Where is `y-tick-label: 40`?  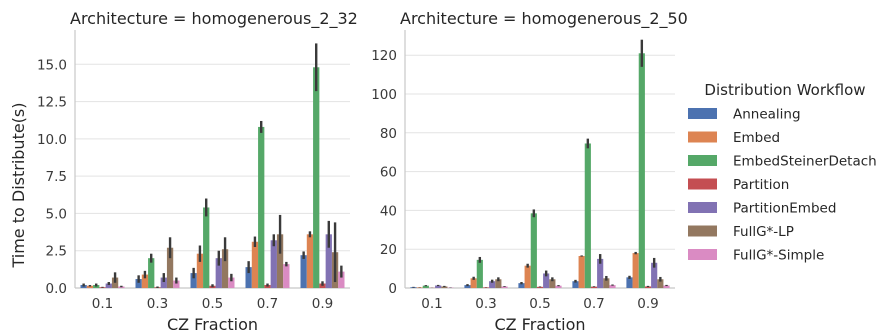 y-tick-label: 40 is located at coordinates (388, 211).